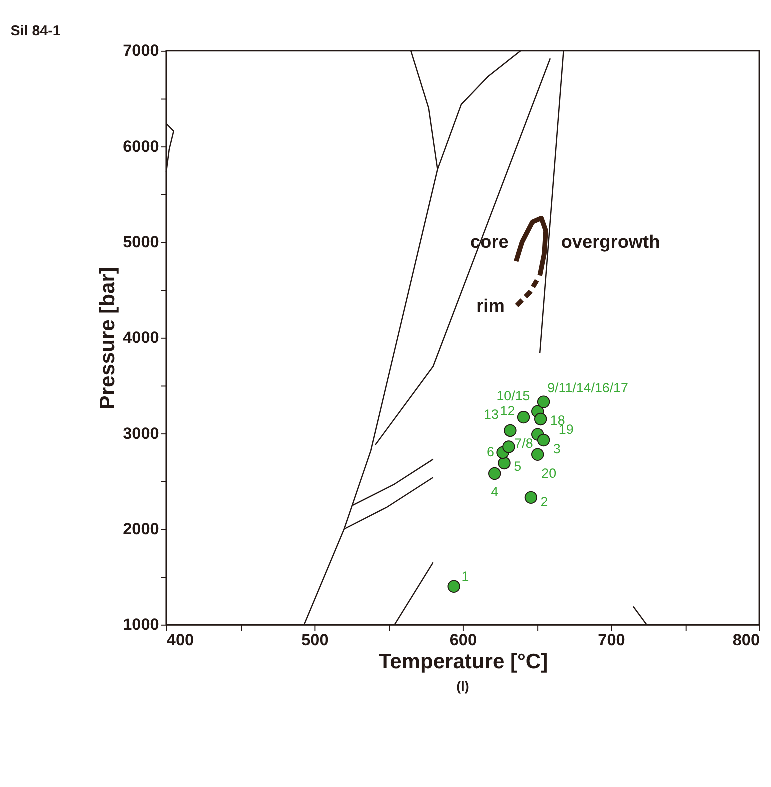  Describe the element at coordinates (466, 576) in the screenshot. I see `annotation: 1` at that location.